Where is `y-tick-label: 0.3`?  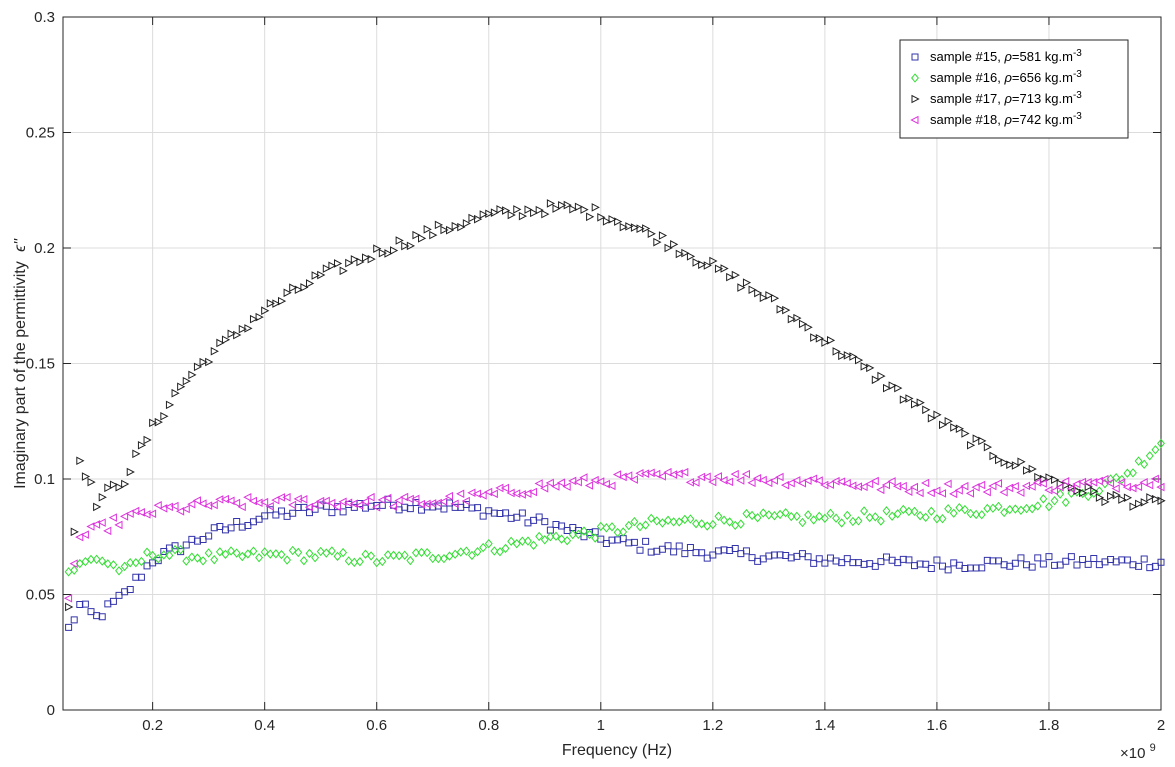 y-tick-label: 0.3 is located at coordinates (44, 17).